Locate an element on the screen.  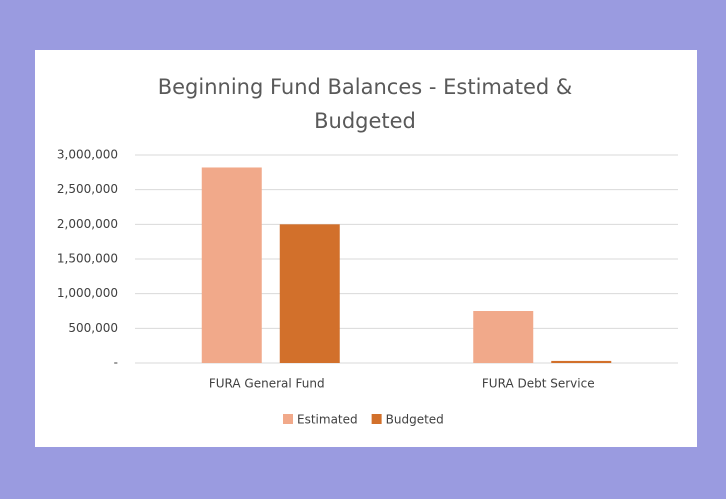
y-tick-label: 2,500,000 is located at coordinates (87, 189).